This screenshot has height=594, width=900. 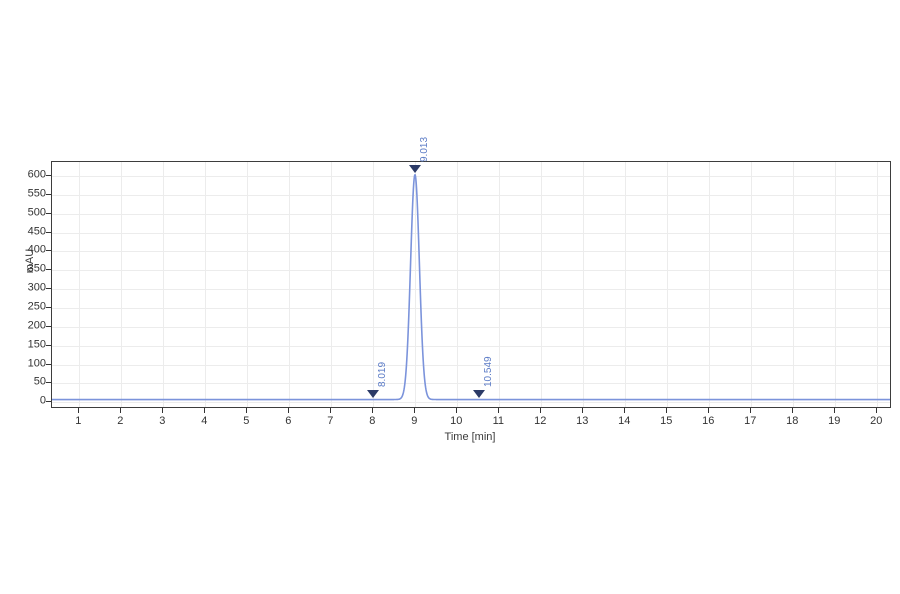 What do you see at coordinates (750, 421) in the screenshot?
I see `x-tick-label: 17` at bounding box center [750, 421].